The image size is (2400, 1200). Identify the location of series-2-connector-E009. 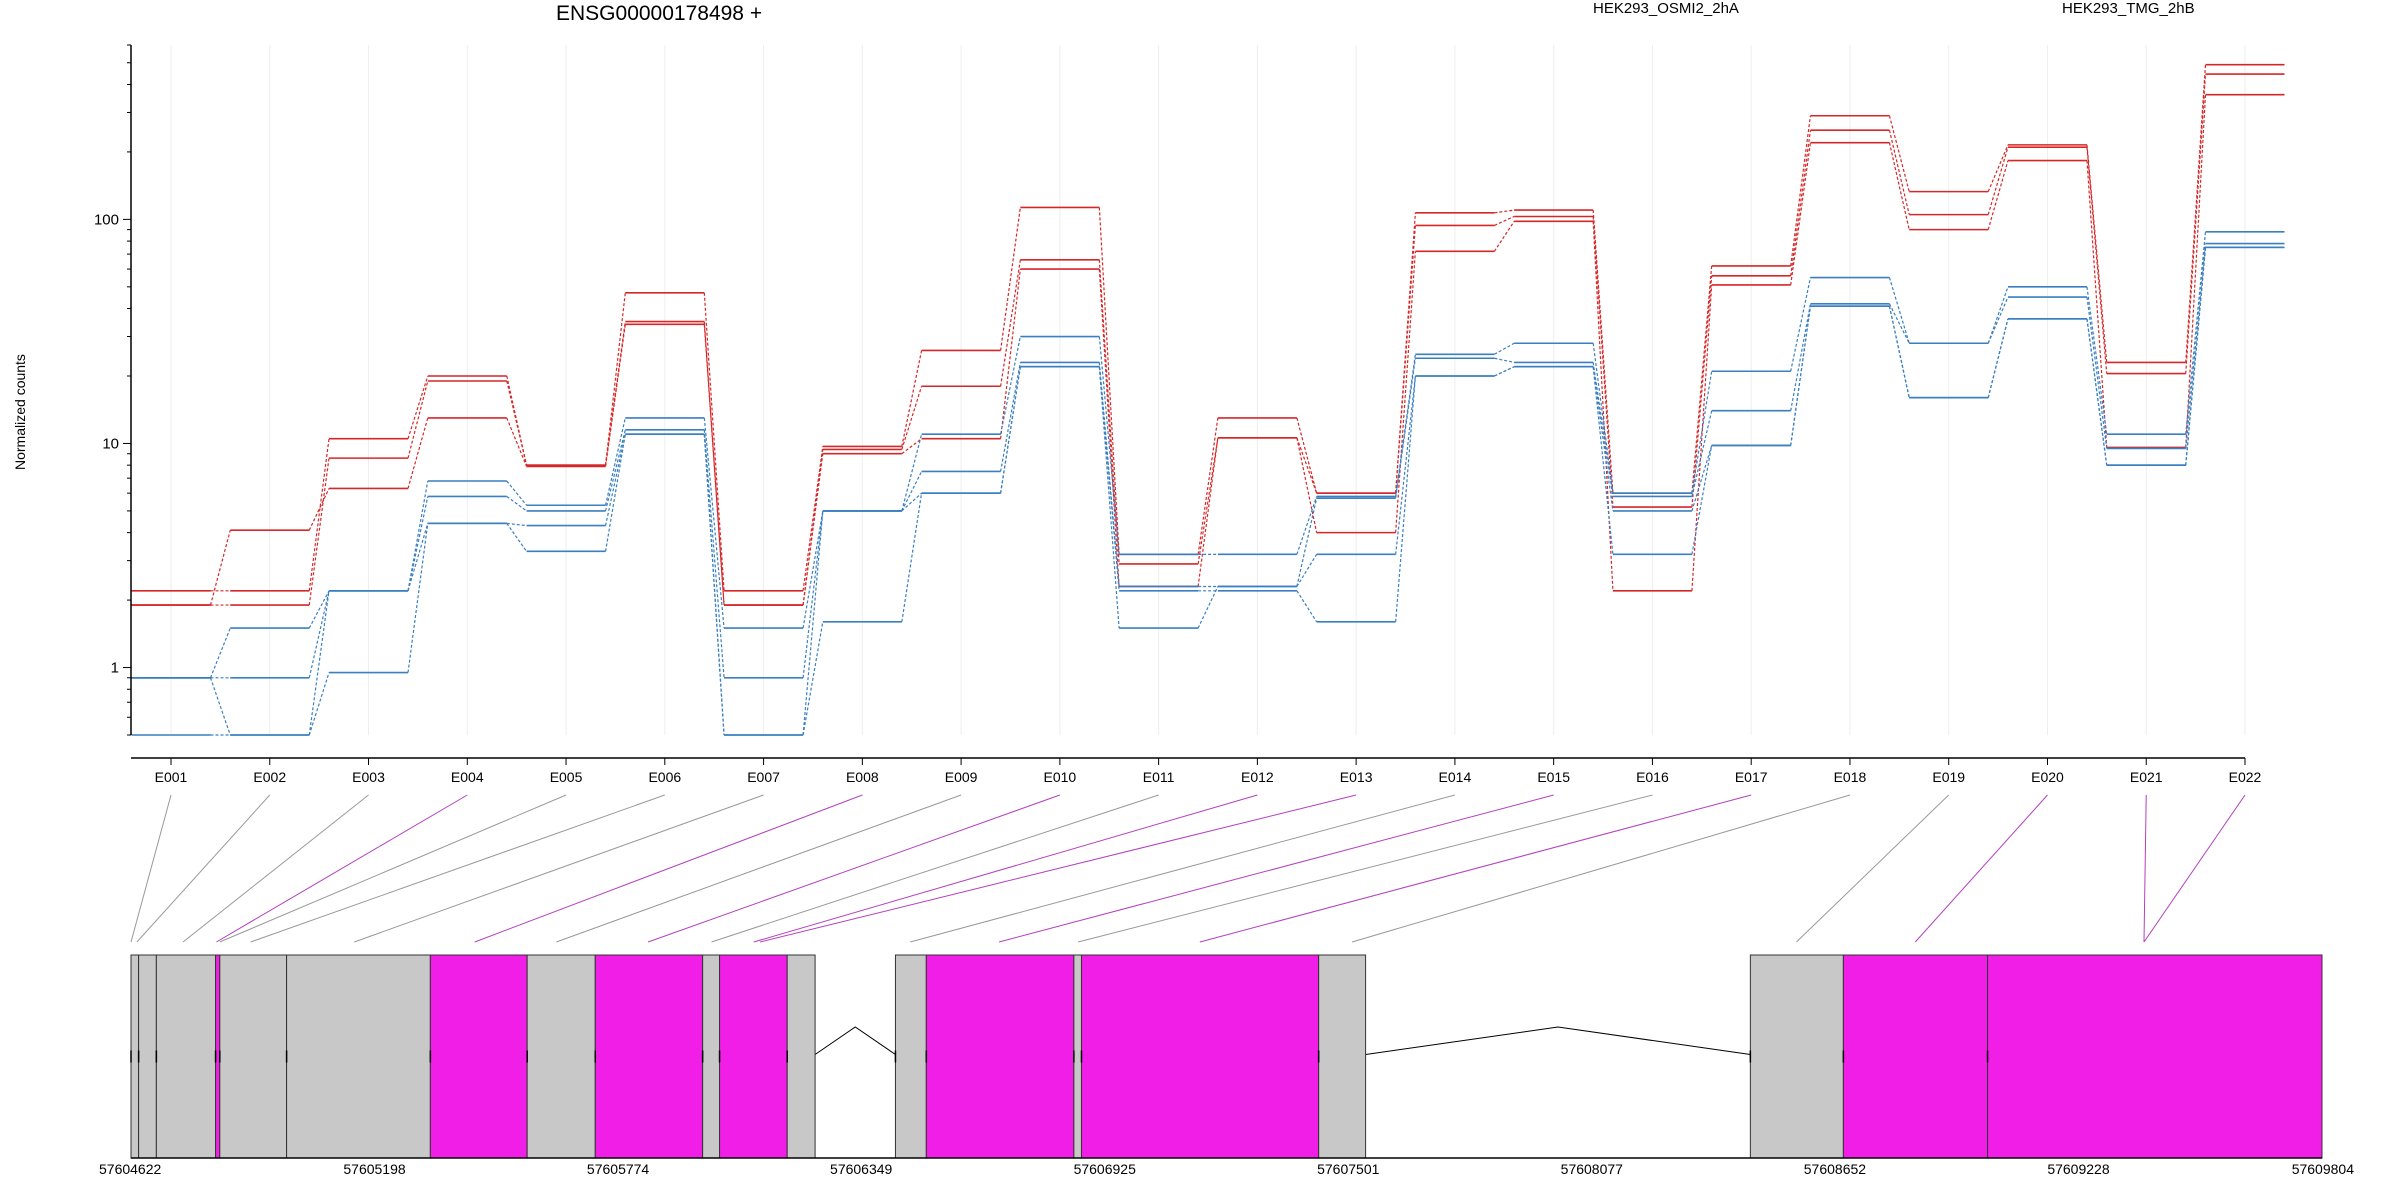
(1010, 354).